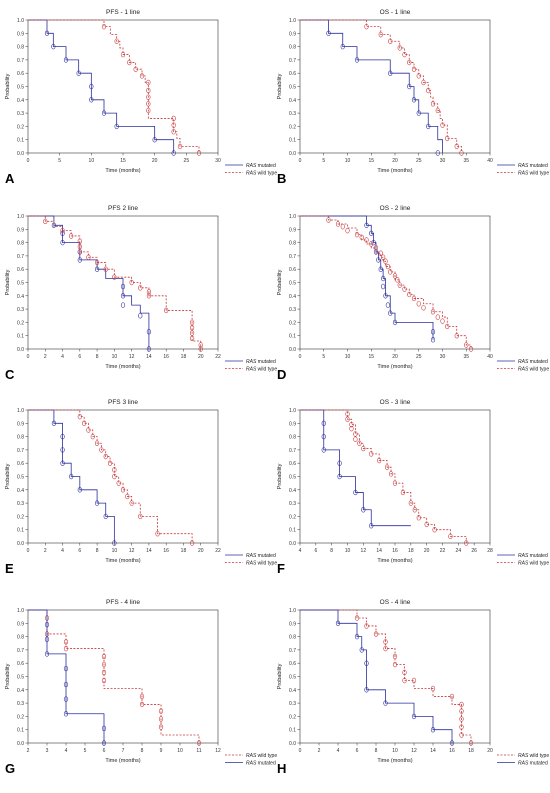 The image size is (550, 793). What do you see at coordinates (490, 357) in the screenshot?
I see `x-tick-label: 40` at bounding box center [490, 357].